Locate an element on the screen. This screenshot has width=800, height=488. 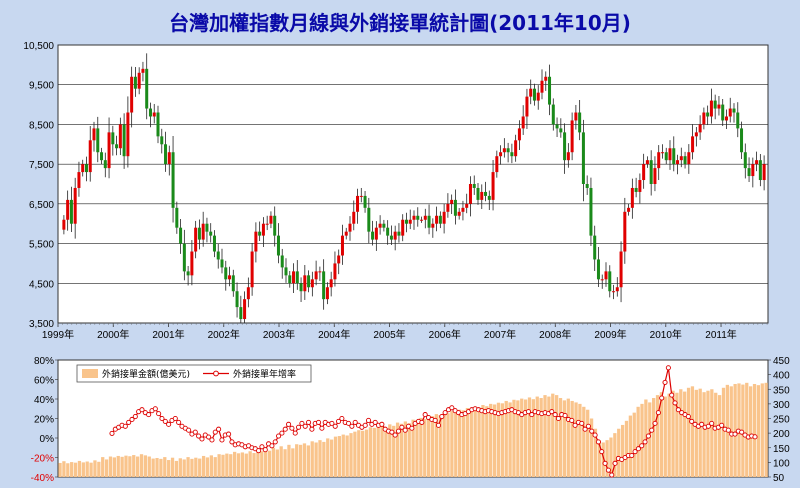
price-tick-label: 9,500 is located at coordinates (41, 86).